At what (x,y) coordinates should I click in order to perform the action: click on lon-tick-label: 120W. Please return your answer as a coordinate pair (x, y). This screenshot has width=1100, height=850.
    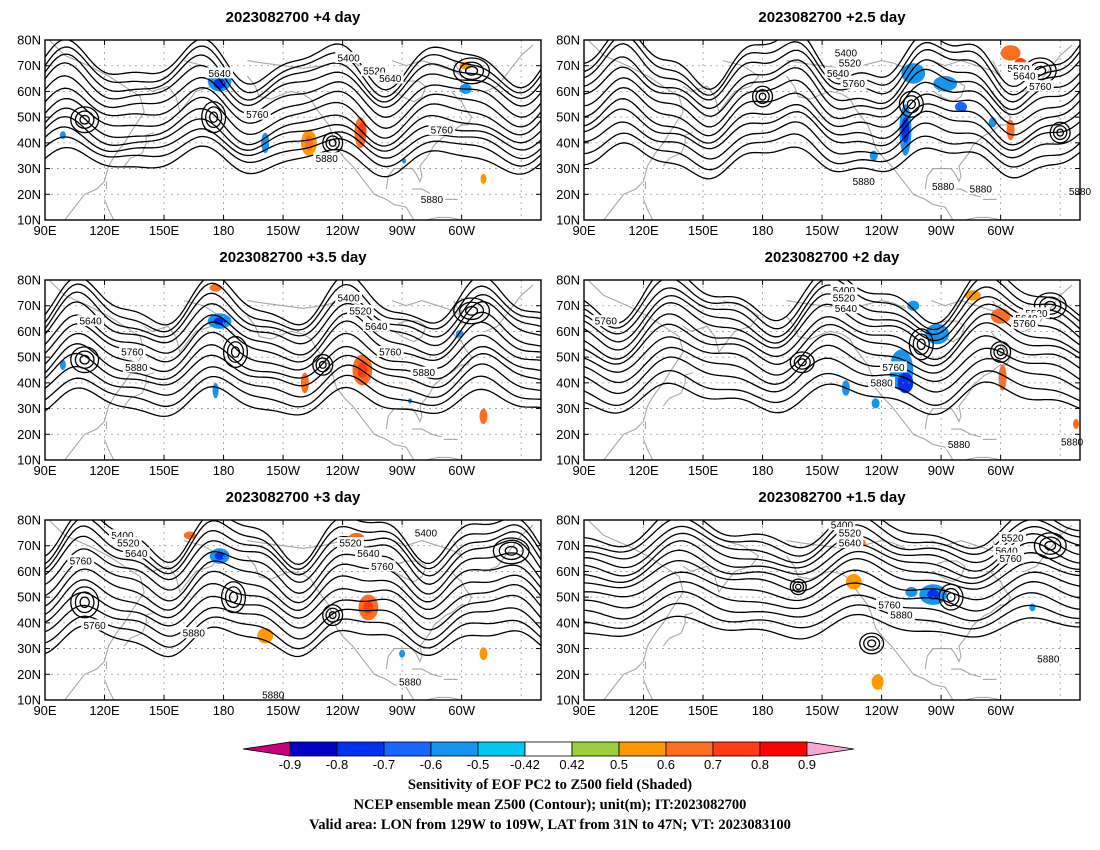
    Looking at the image, I should click on (882, 470).